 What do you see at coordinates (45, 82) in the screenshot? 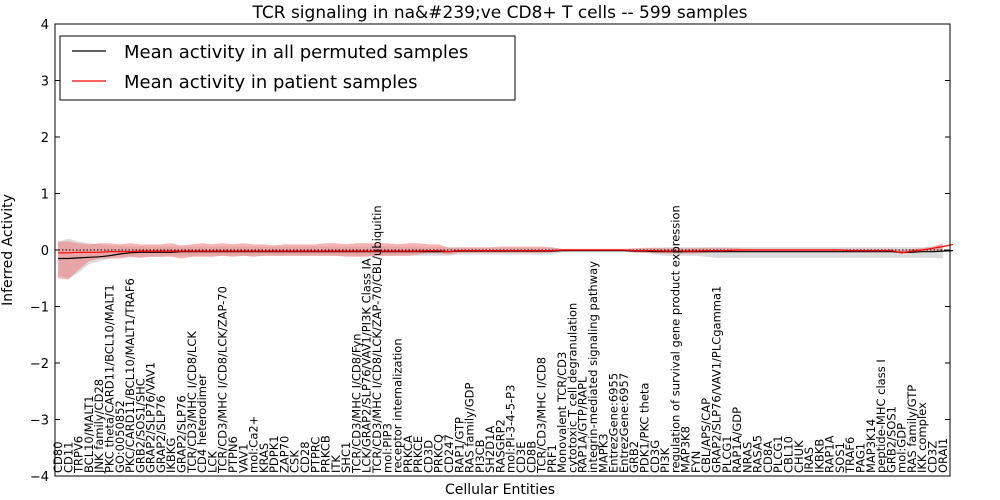
I see `y-tick-label: 3` at bounding box center [45, 82].